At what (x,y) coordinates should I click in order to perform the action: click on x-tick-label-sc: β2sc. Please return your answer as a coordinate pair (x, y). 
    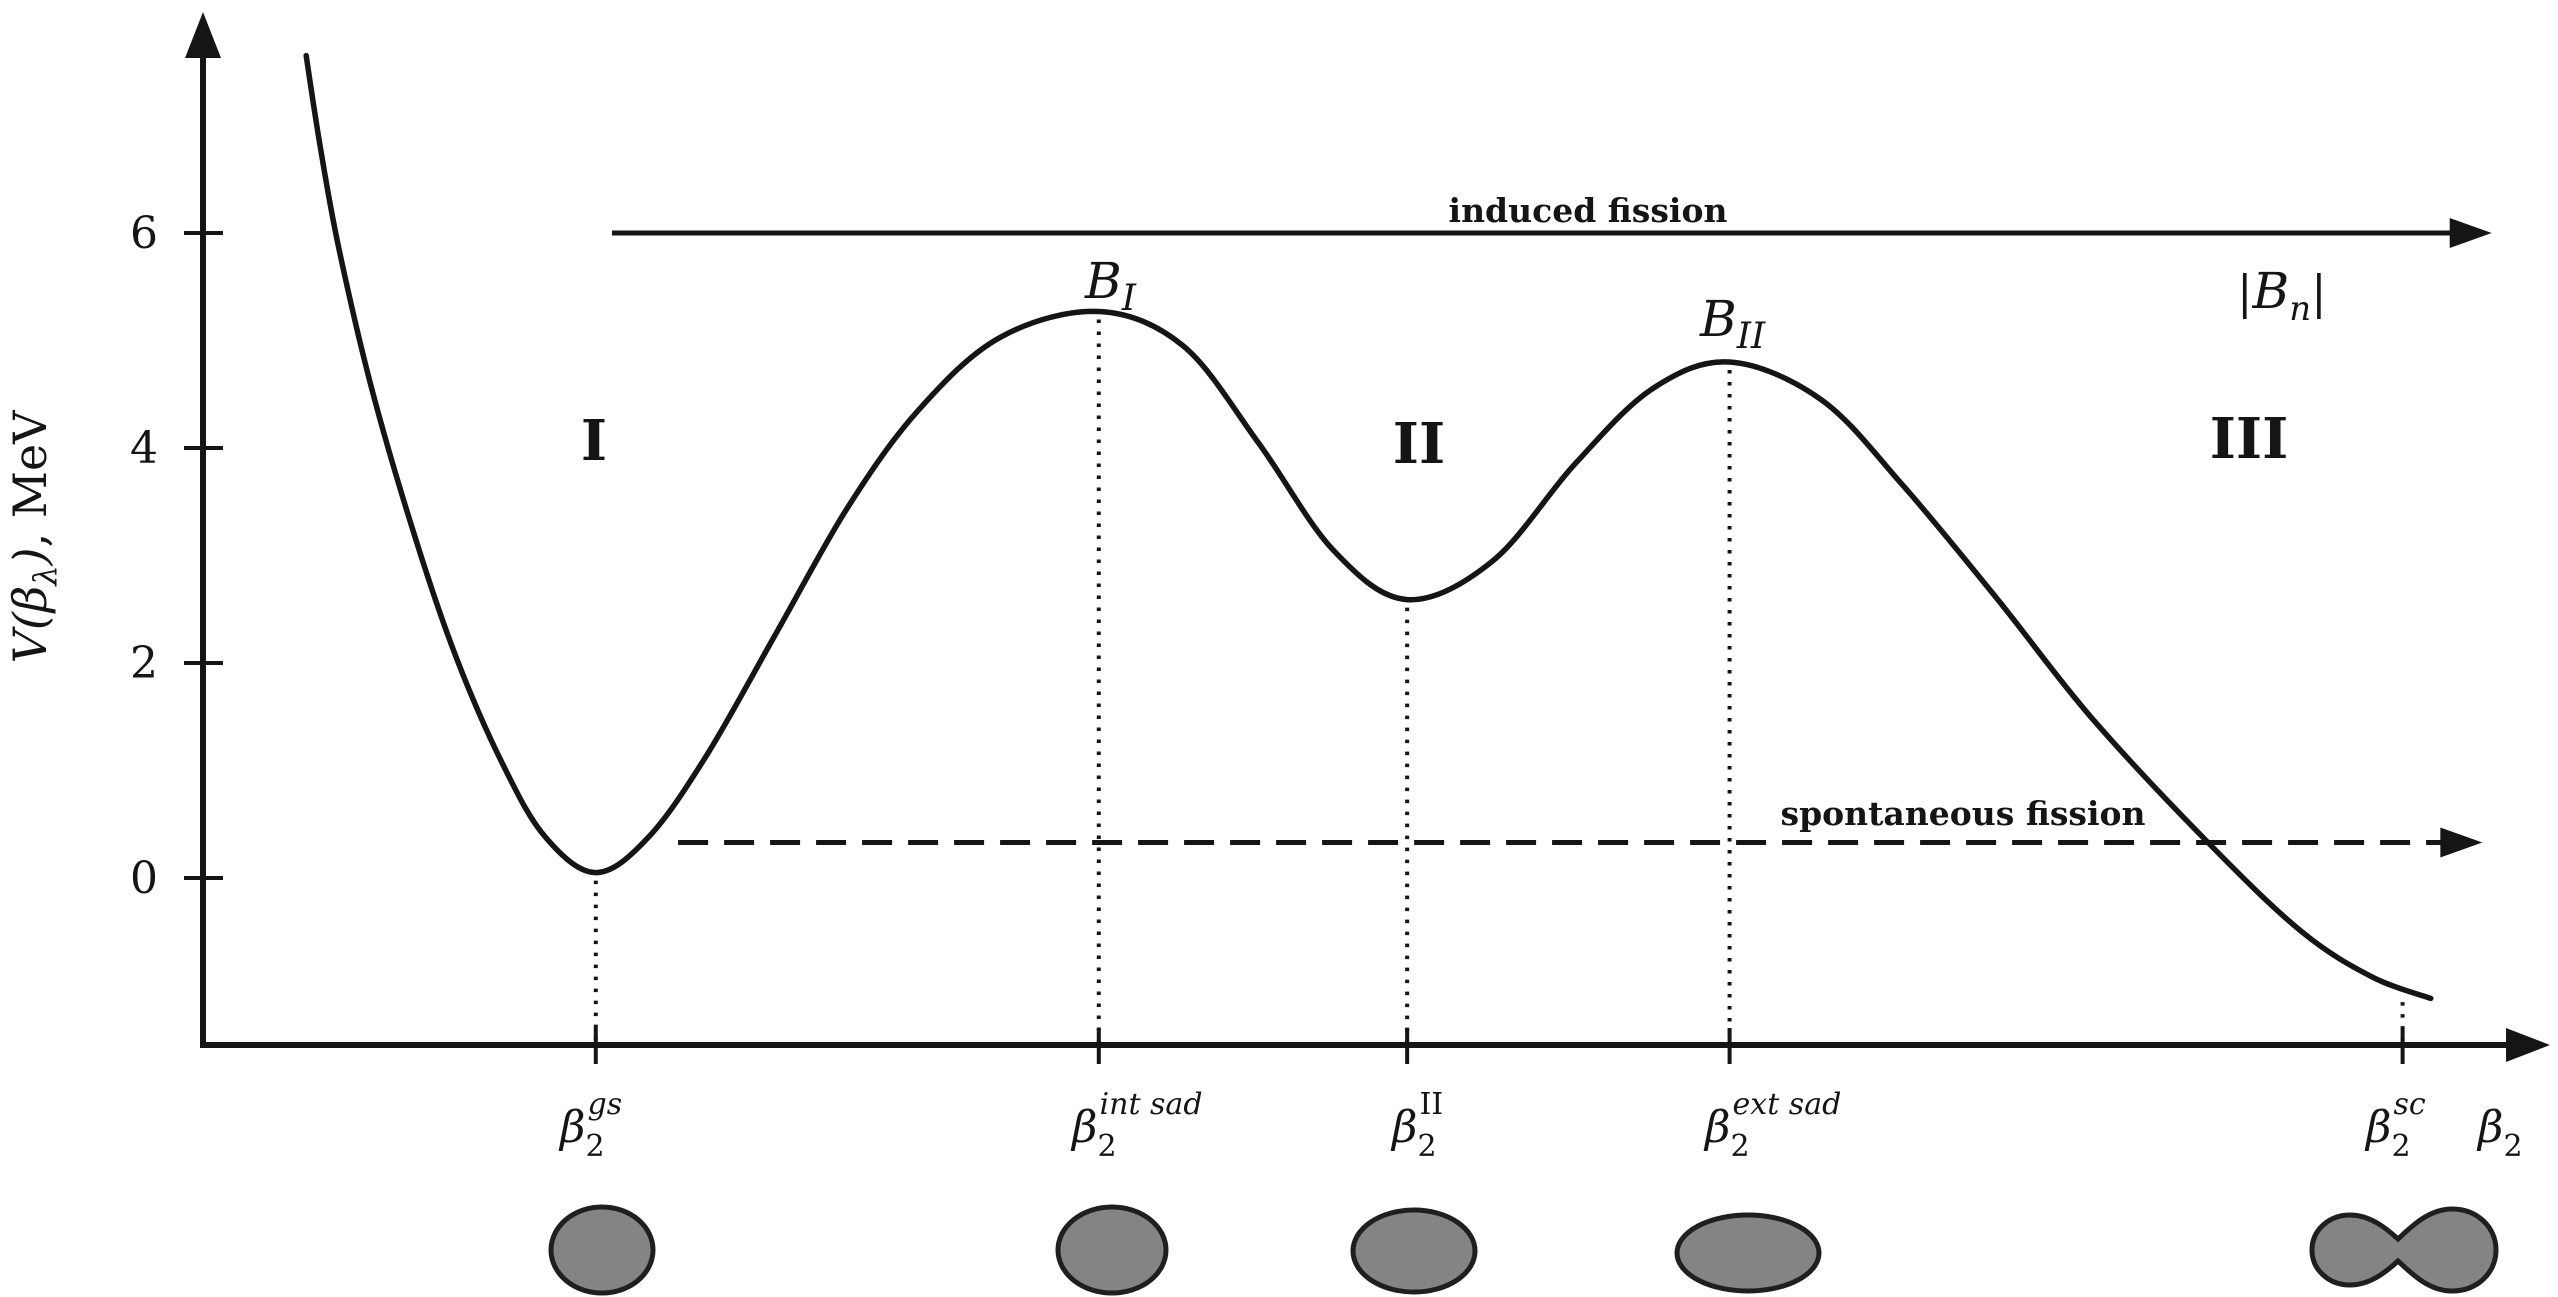
    Looking at the image, I should click on (2395, 1125).